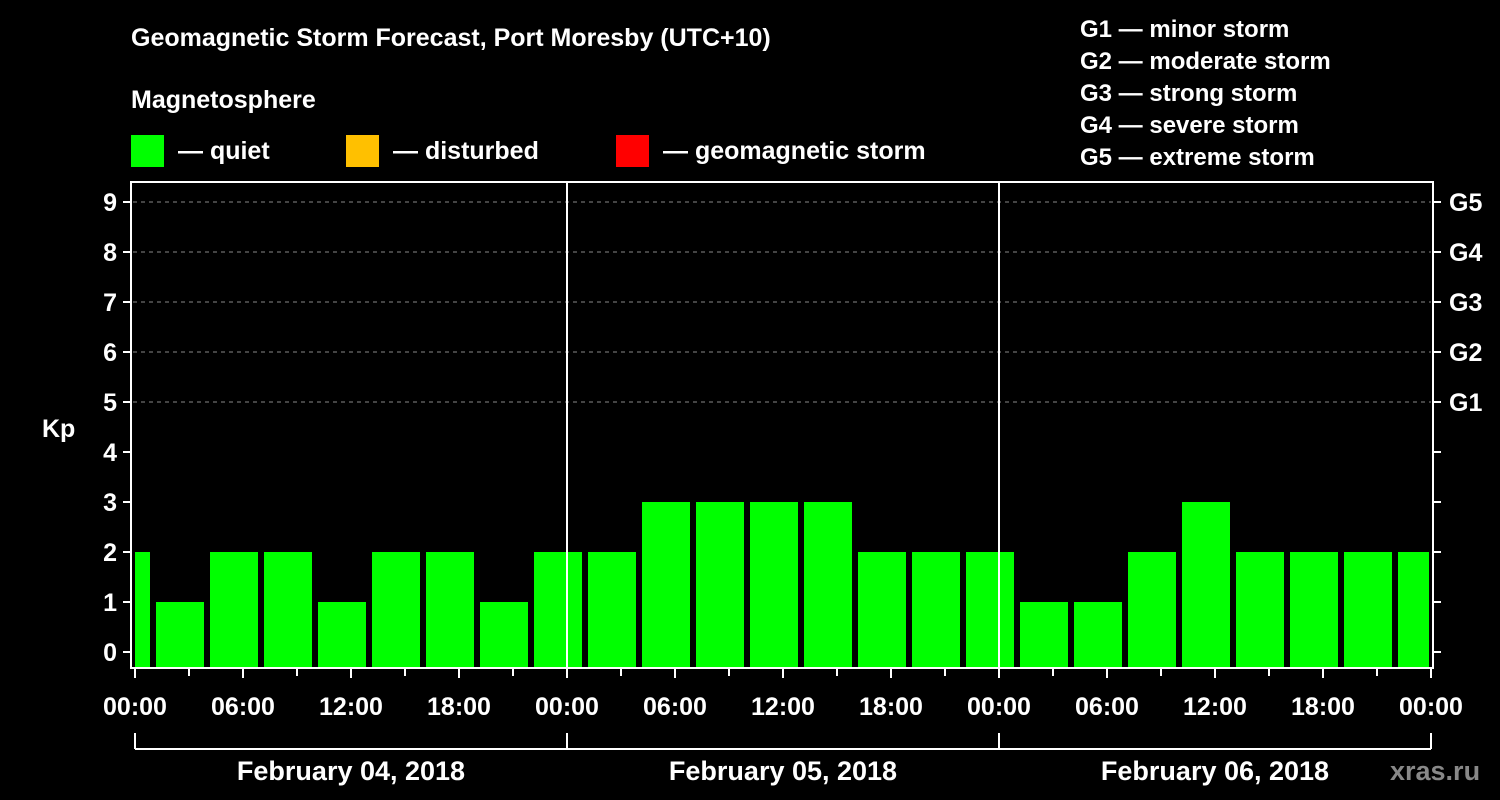 This screenshot has width=1500, height=800. Describe the element at coordinates (351, 771) in the screenshot. I see `day-label: February 04, 2018` at that location.